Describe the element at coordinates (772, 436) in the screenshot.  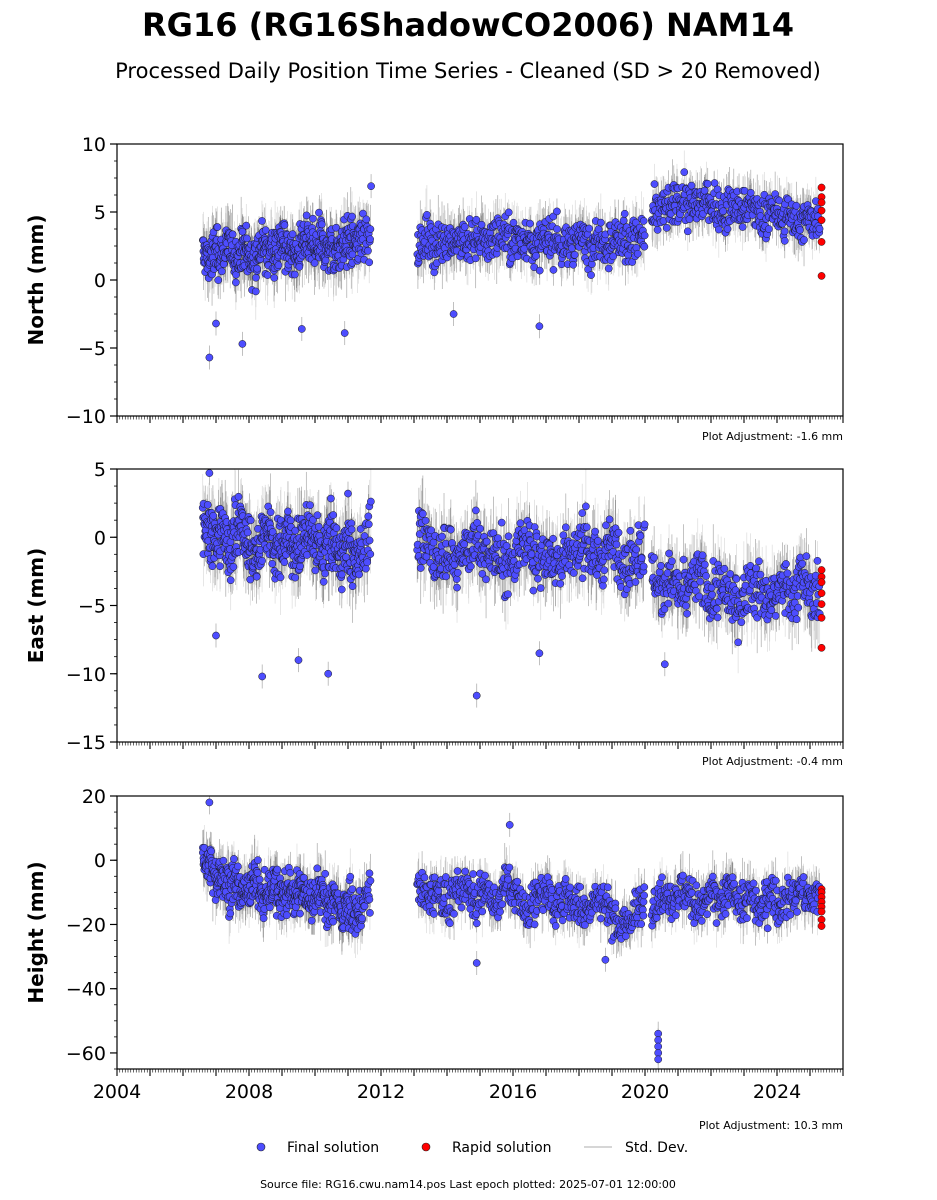
I see `plot-adjustment-note: Plot Adjustment: -1.6 mm` at that location.